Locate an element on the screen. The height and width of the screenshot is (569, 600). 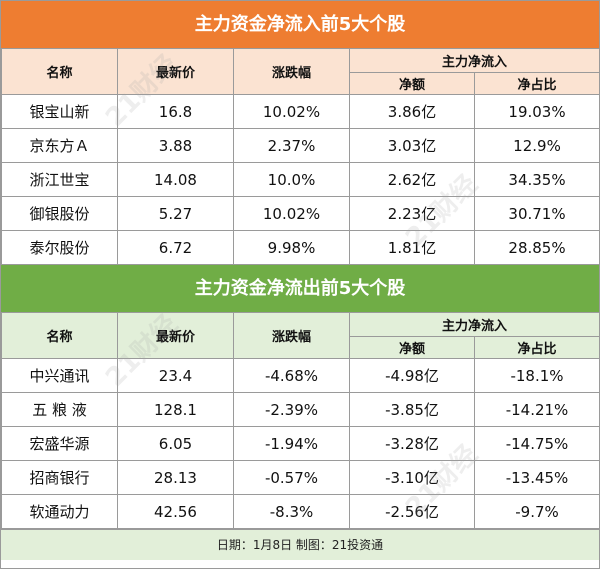
flow-amount: -4.98亿 is located at coordinates (412, 375).